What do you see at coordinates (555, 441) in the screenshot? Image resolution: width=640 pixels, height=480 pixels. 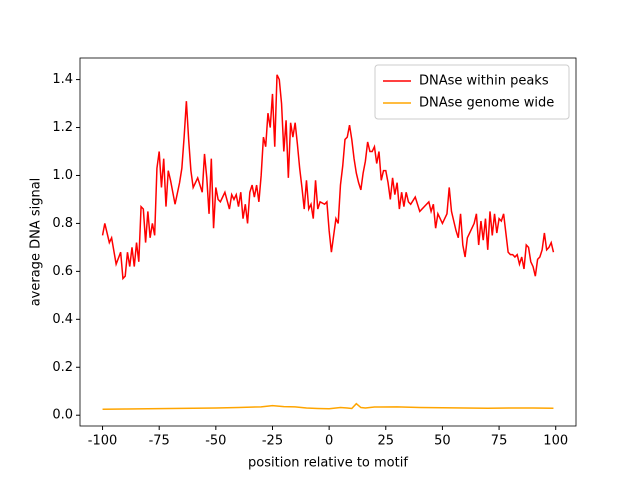 I see `x-tick-label: 100` at bounding box center [555, 441].